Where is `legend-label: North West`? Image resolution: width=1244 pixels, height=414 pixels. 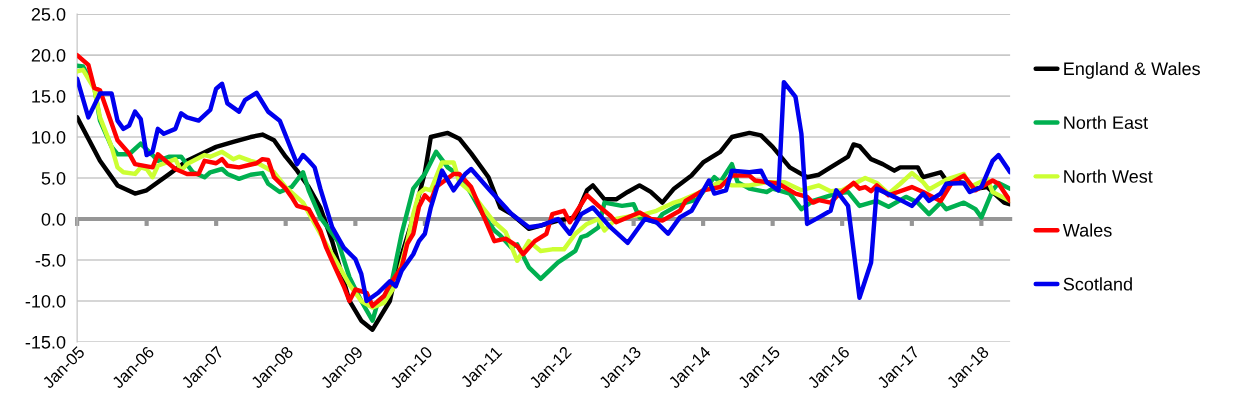
legend-label: North West is located at coordinates (1108, 176).